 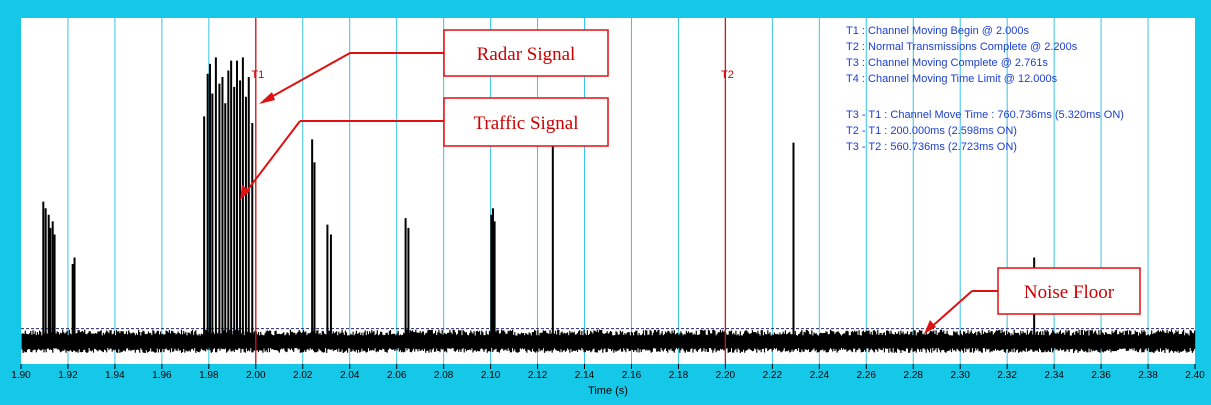 What do you see at coordinates (727, 75) in the screenshot?
I see `marker-label-t2: T2` at bounding box center [727, 75].